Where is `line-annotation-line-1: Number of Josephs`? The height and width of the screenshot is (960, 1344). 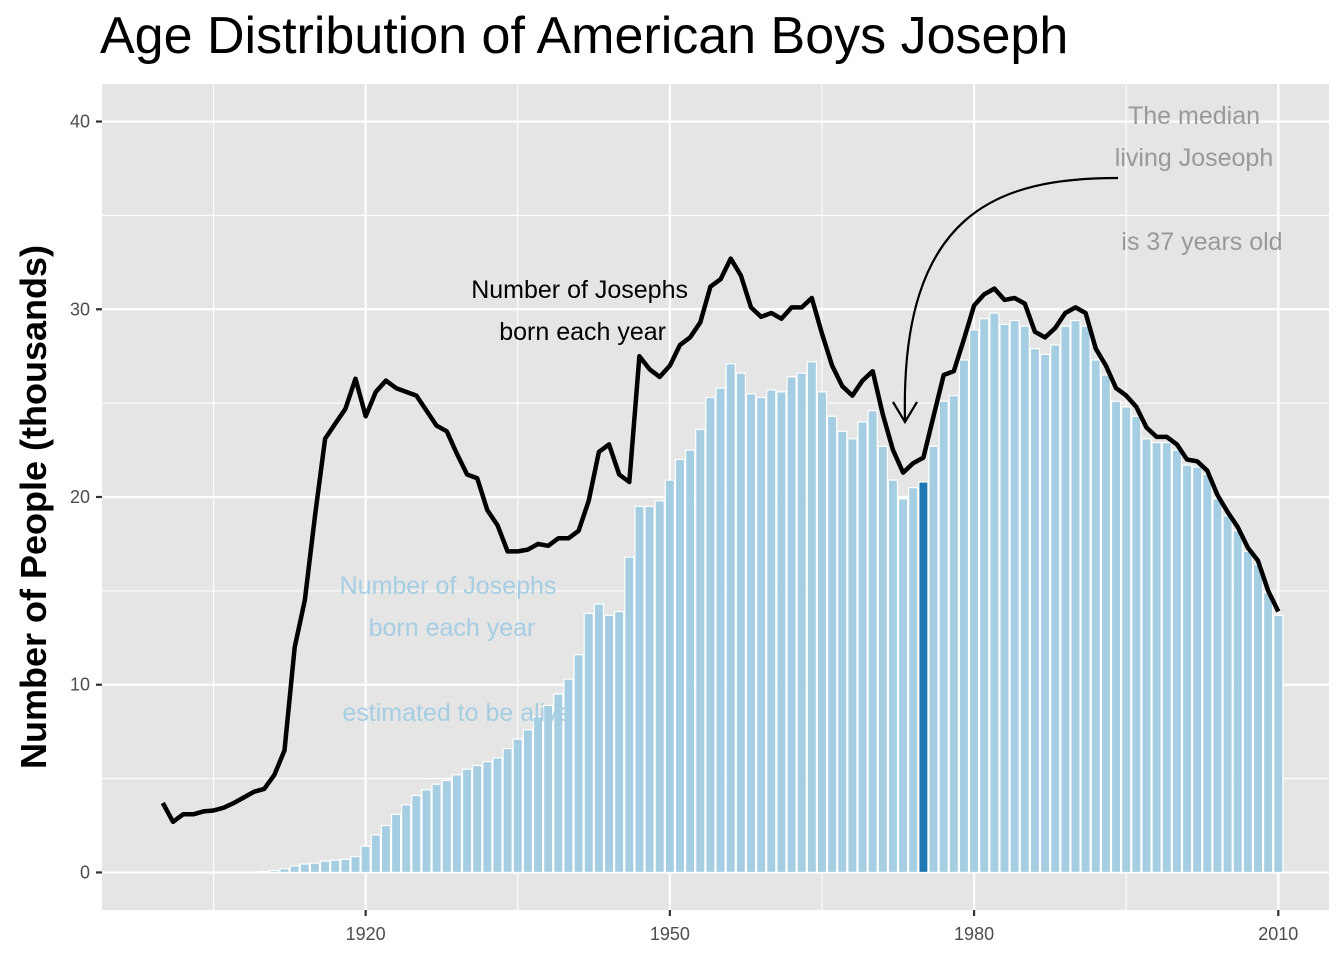 line-annotation-line-1: Number of Josephs is located at coordinates (579, 290).